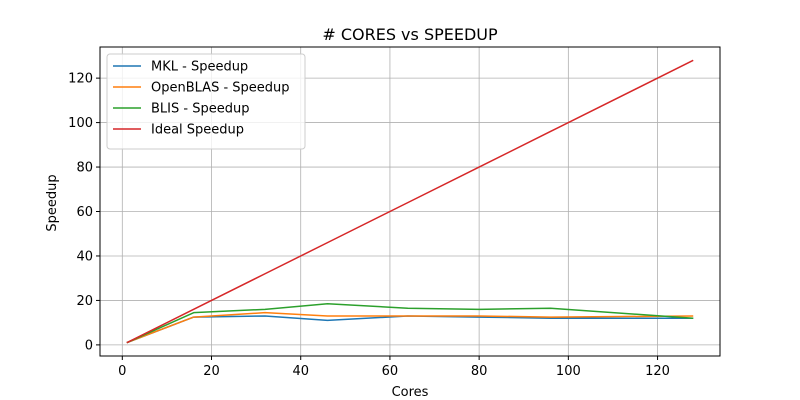 The image size is (800, 400). What do you see at coordinates (84, 168) in the screenshot?
I see `y-tick-label: 80` at bounding box center [84, 168].